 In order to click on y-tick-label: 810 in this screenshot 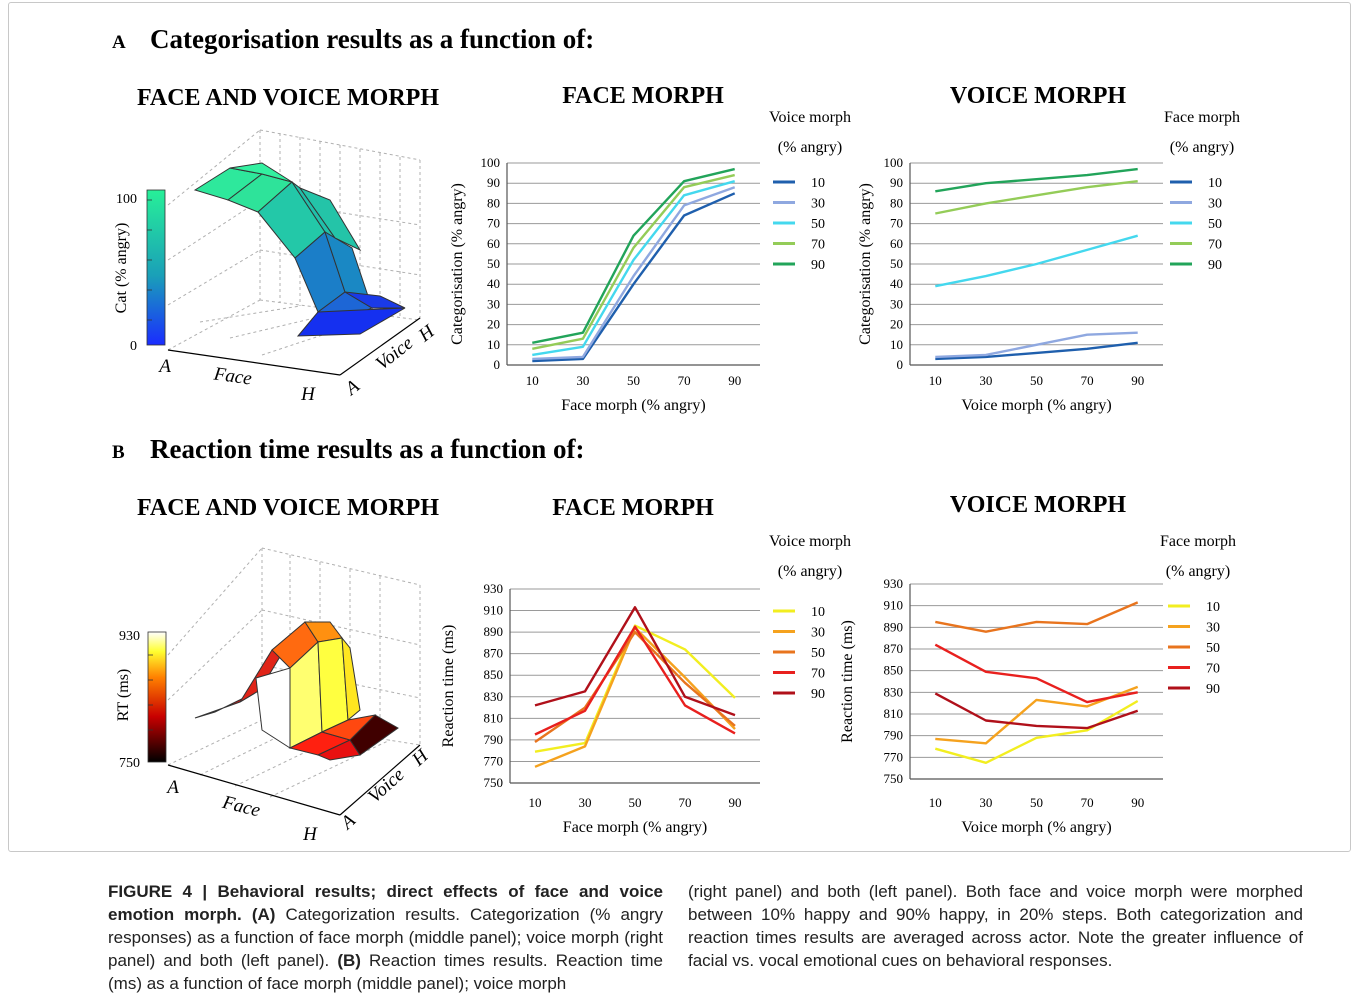, I will do `click(894, 713)`.